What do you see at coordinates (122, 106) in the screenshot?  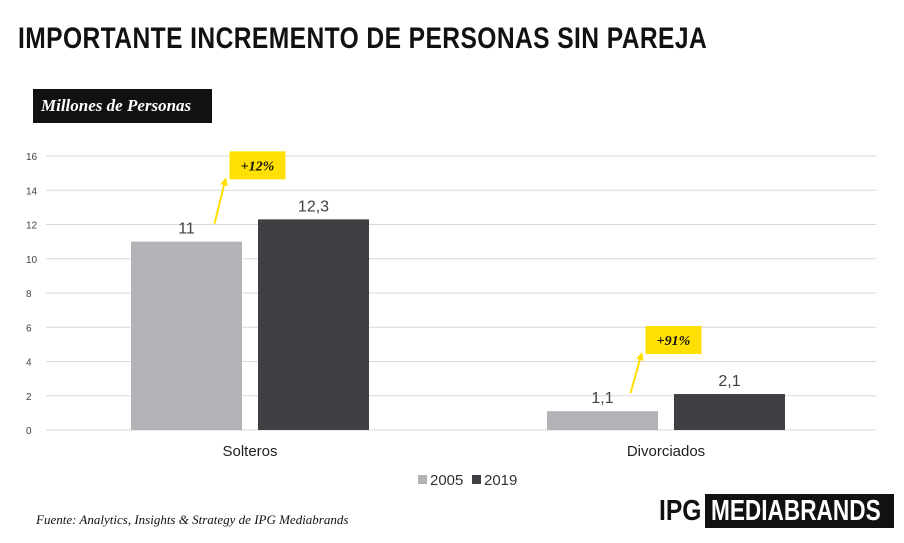 I see `unit-label: Millones de Personas` at bounding box center [122, 106].